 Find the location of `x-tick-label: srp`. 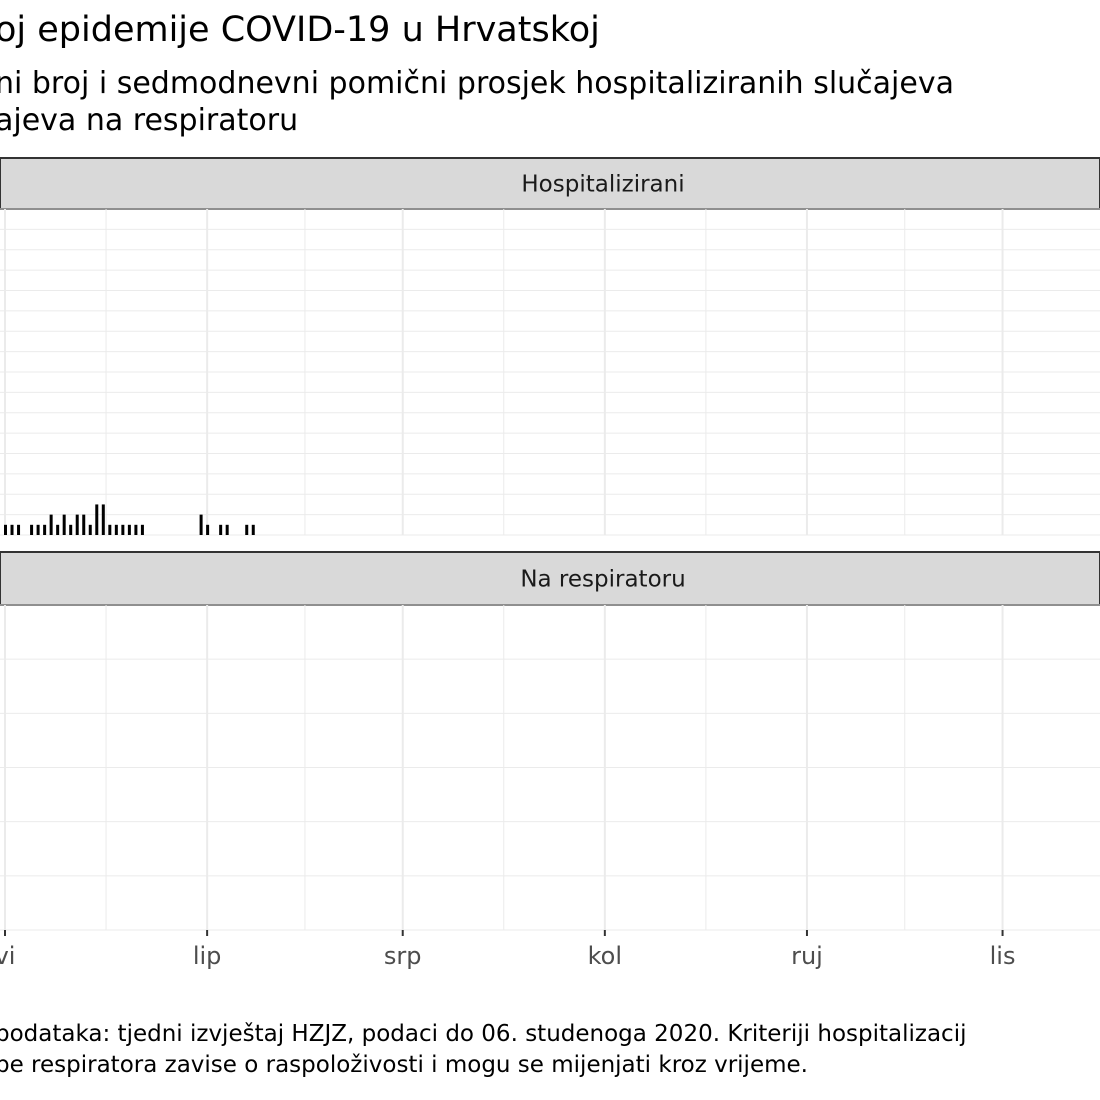

x-tick-label: srp is located at coordinates (403, 956).